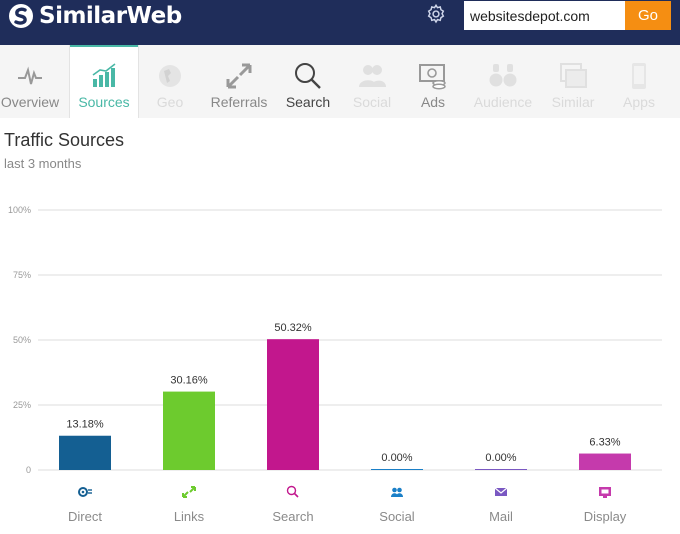 This screenshot has height=534, width=680. What do you see at coordinates (85, 425) in the screenshot?
I see `bar-value-label: 13.18%` at bounding box center [85, 425].